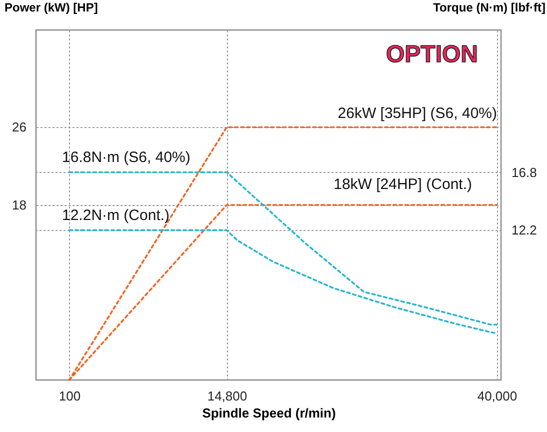 This screenshot has height=432, width=547. What do you see at coordinates (269, 413) in the screenshot?
I see `x-axis-title: Spindle Speed (r/min)` at bounding box center [269, 413].